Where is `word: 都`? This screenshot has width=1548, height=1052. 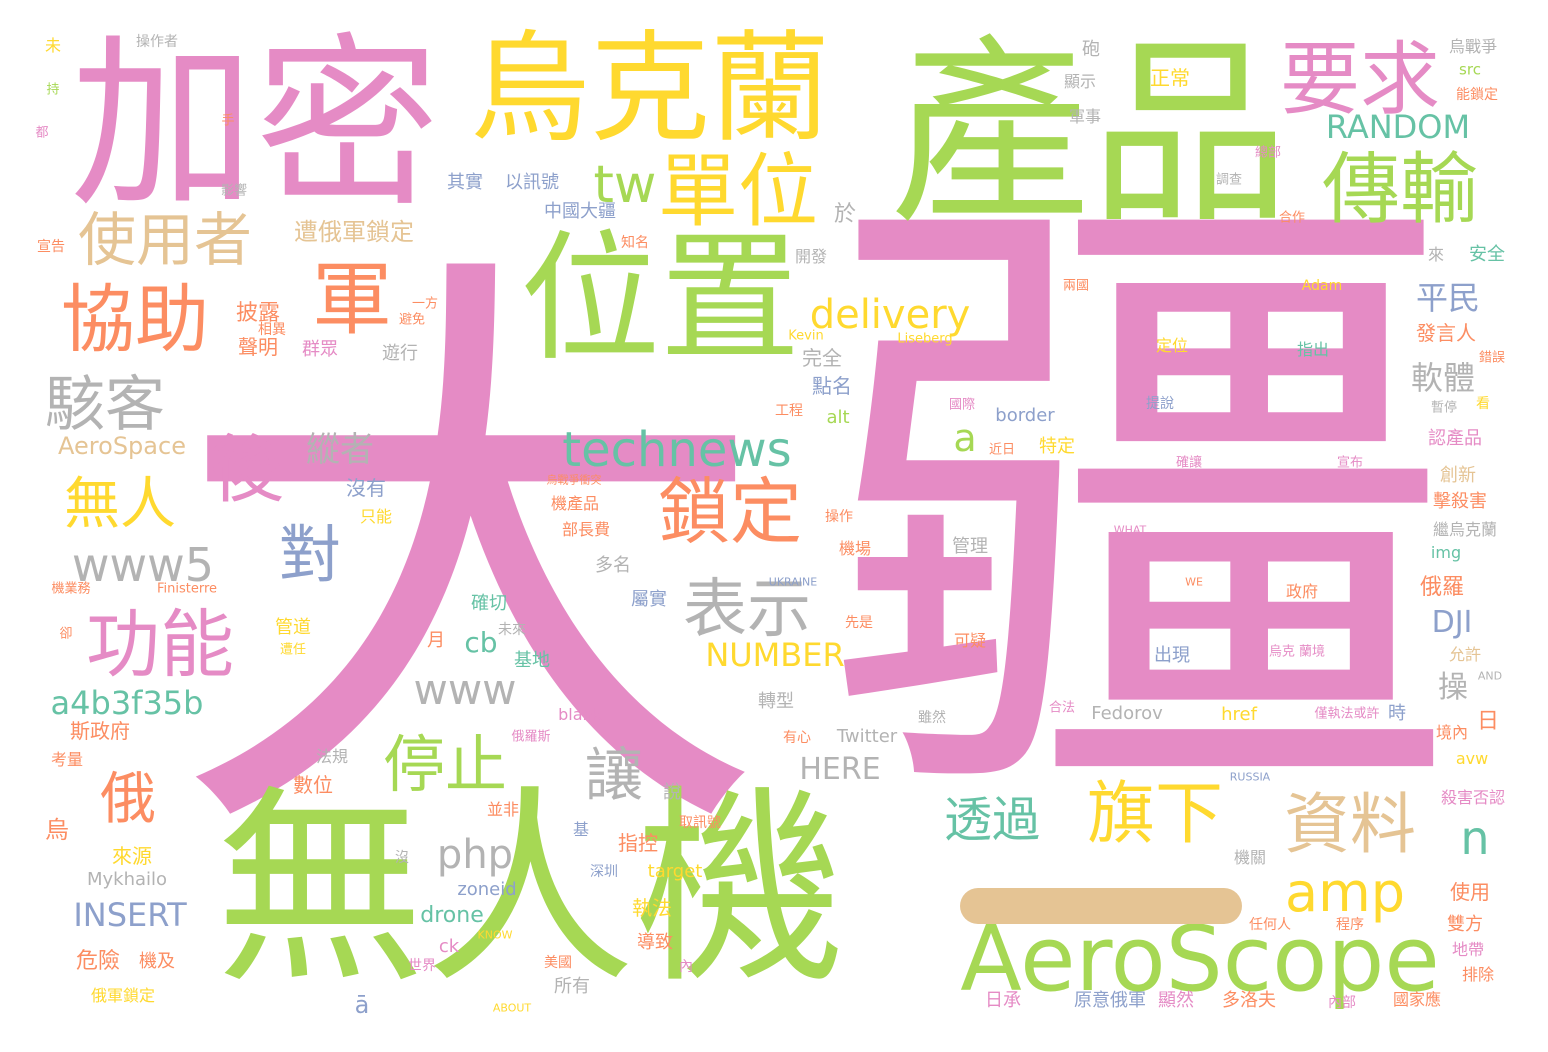 word: 都 is located at coordinates (42, 133).